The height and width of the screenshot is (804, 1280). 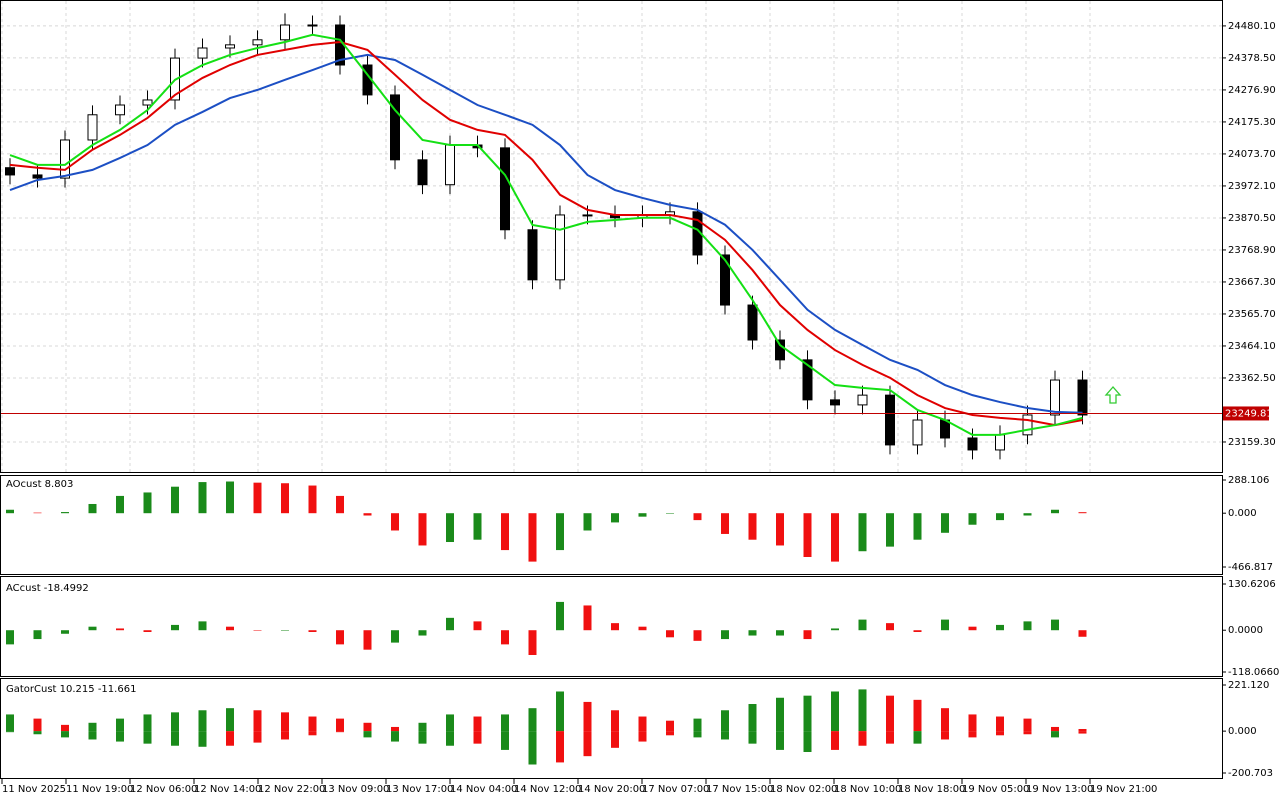 I want to click on x-tick-label: 14 Nov 20:00, so click(x=611, y=789).